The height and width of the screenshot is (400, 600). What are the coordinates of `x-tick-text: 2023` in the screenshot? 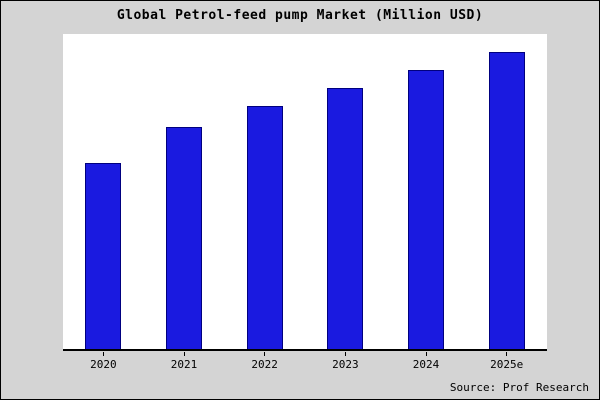 It's located at (345, 364).